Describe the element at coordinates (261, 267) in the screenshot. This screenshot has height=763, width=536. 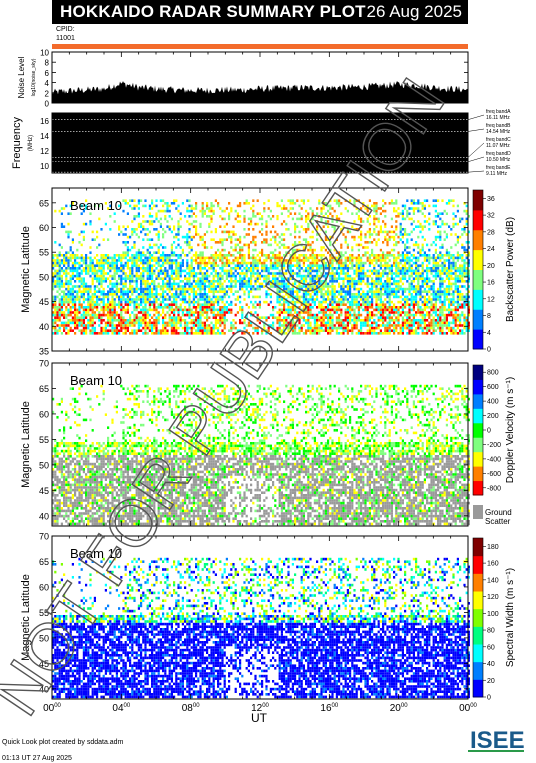
I see `backscatter-power-cells` at that location.